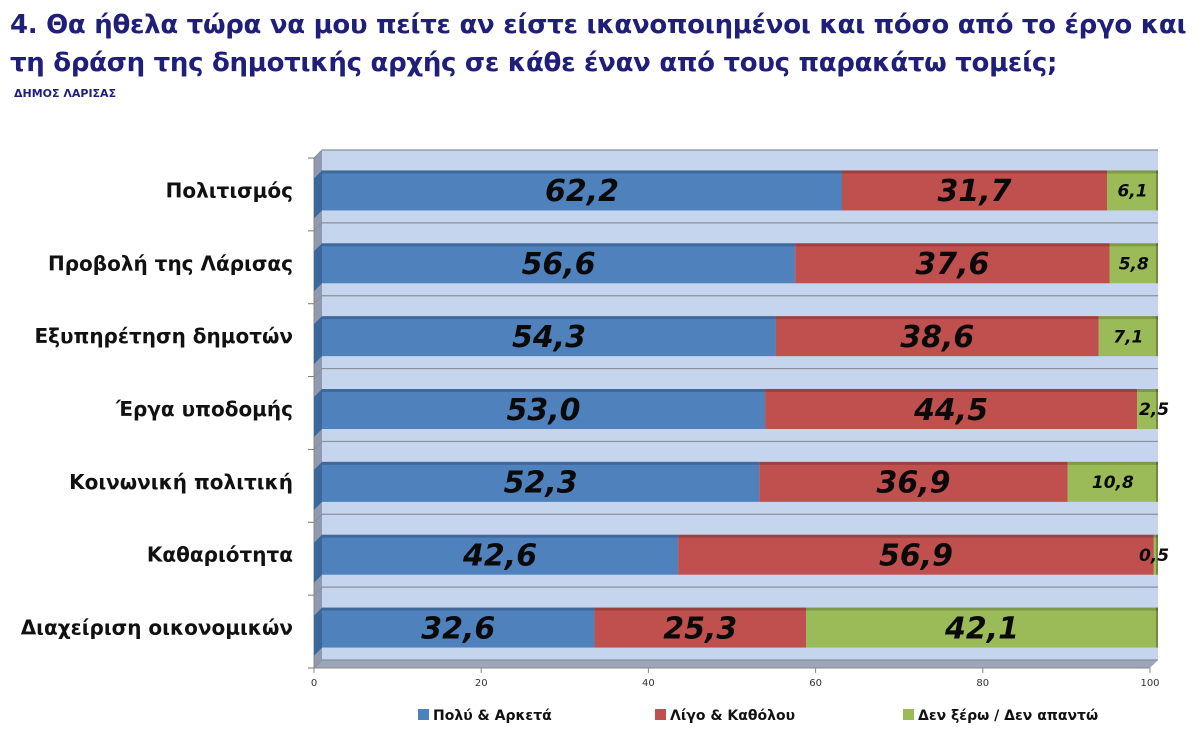  I want to click on category-label: Πολιτισμός, so click(229, 190).